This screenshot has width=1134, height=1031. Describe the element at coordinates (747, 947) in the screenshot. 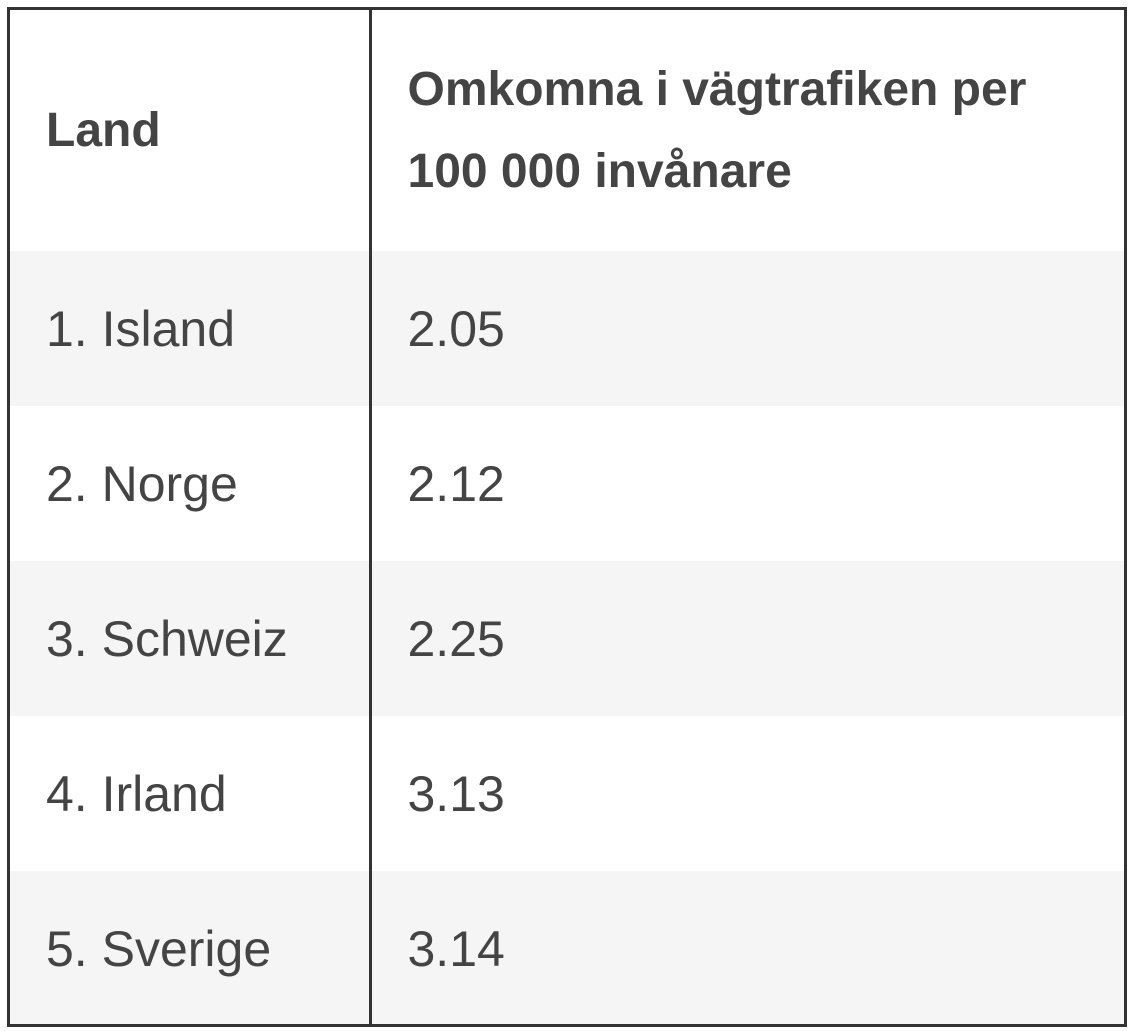

I see `value-cell: 3.14` at that location.